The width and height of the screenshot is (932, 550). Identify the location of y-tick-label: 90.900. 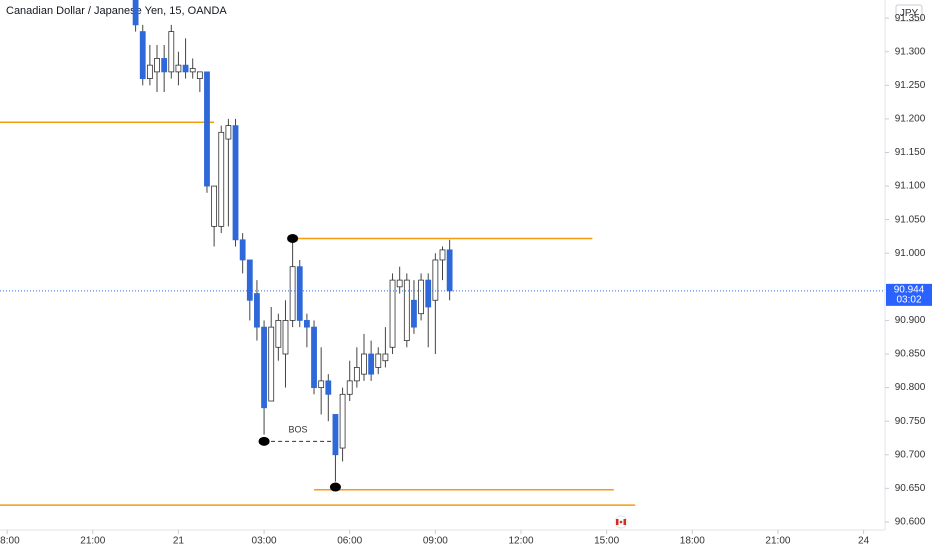
(910, 320).